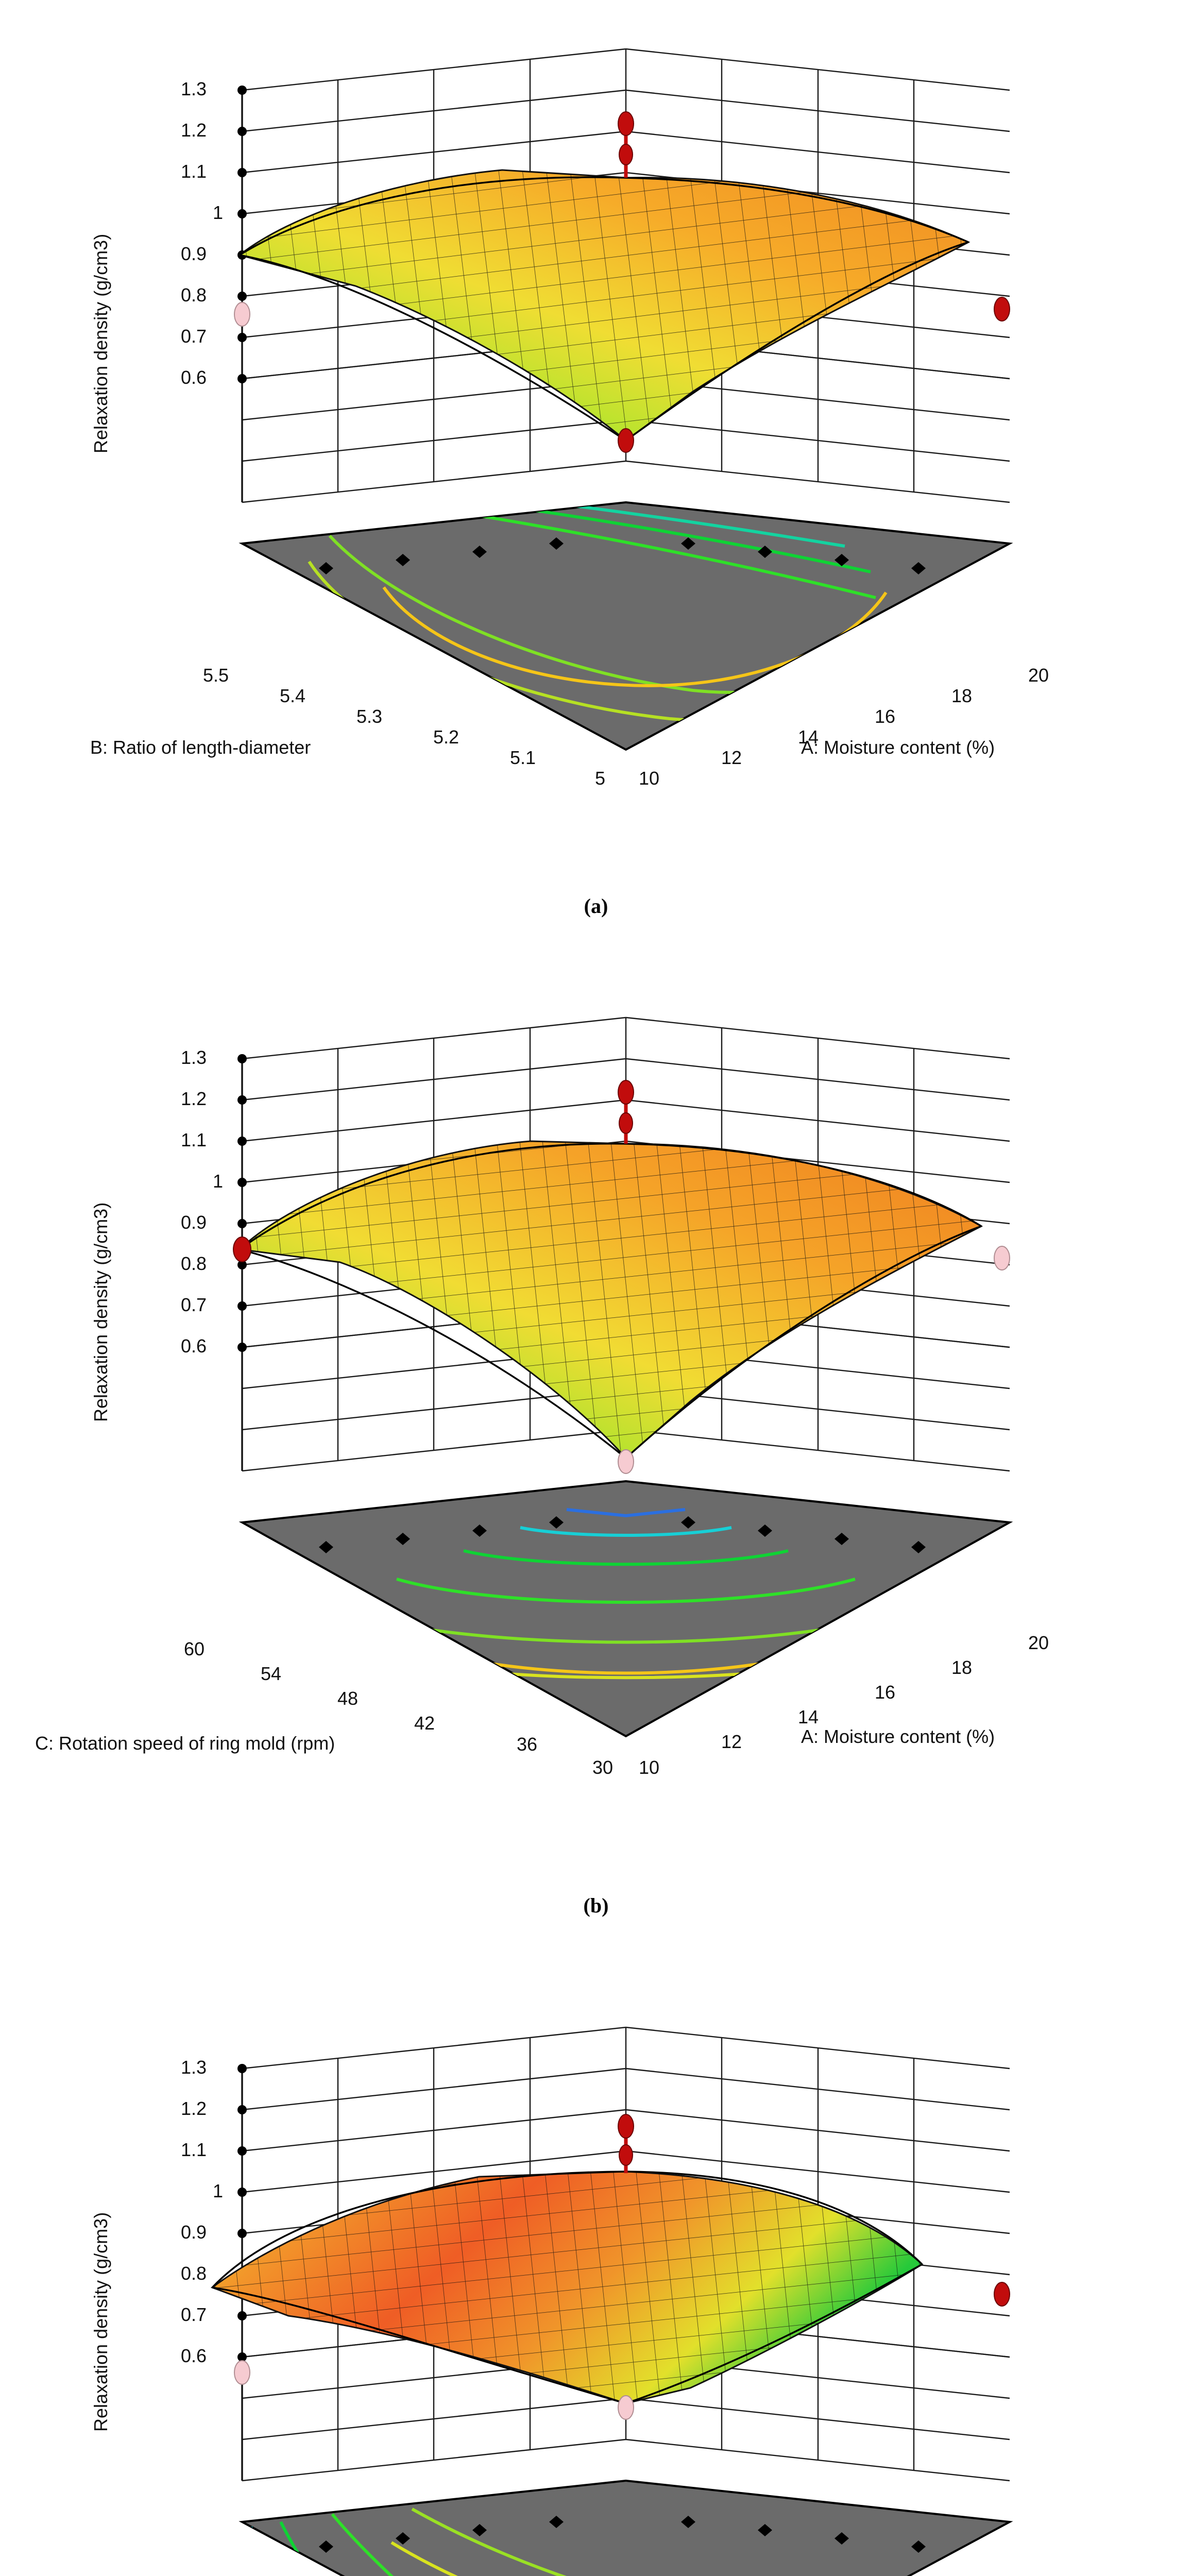 Image resolution: width=1192 pixels, height=2576 pixels. What do you see at coordinates (194, 295) in the screenshot?
I see `z-tick-a-5: 0.8` at bounding box center [194, 295].